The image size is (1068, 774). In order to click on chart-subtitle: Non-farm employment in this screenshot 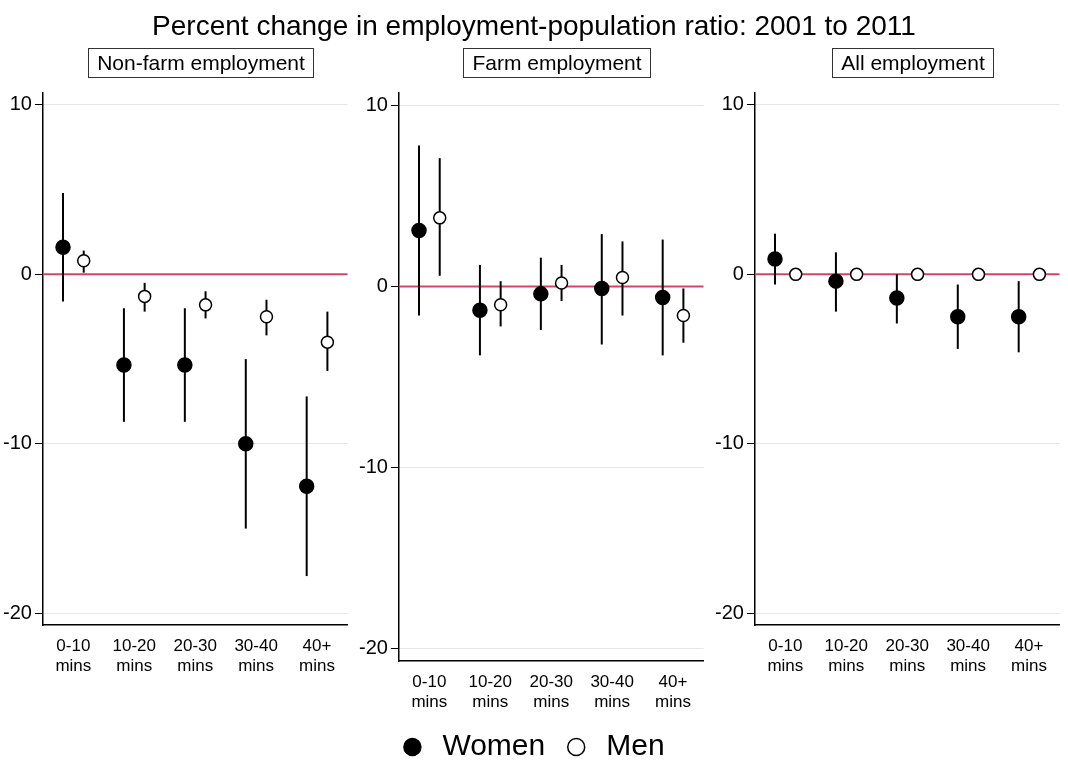, I will do `click(201, 63)`.